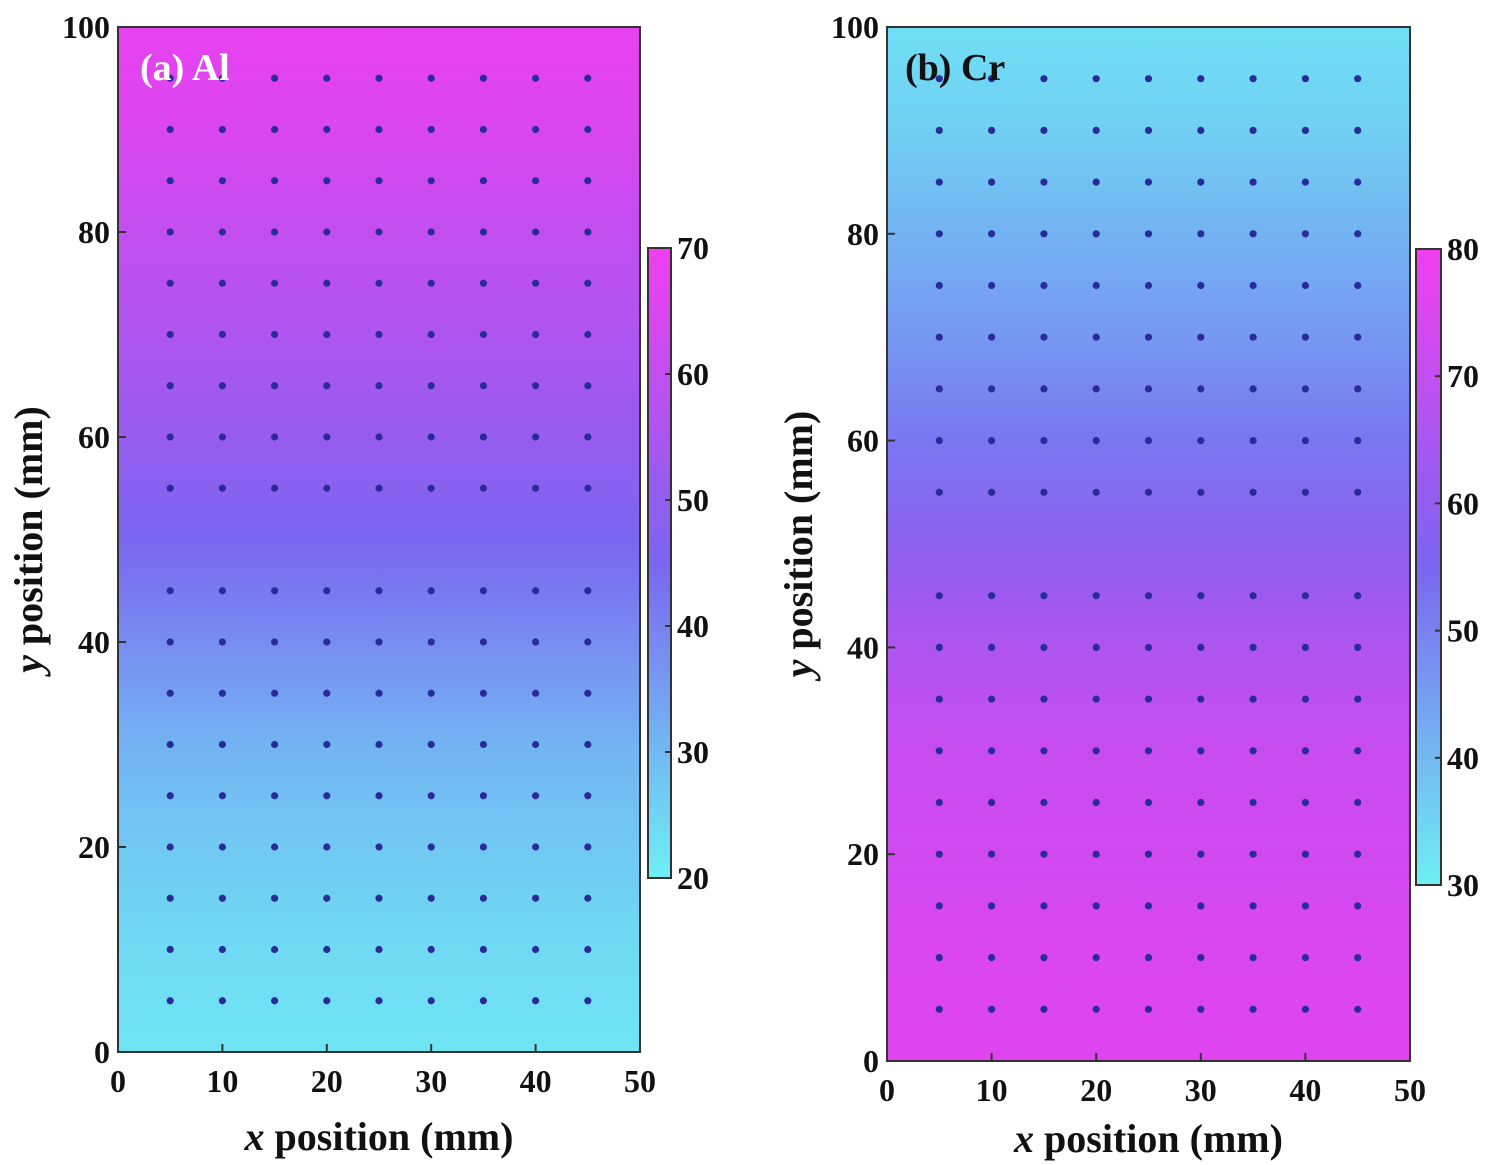 This screenshot has height=1165, width=1500. Describe the element at coordinates (1463, 376) in the screenshot. I see `colorbar-tick-label: 70` at that location.